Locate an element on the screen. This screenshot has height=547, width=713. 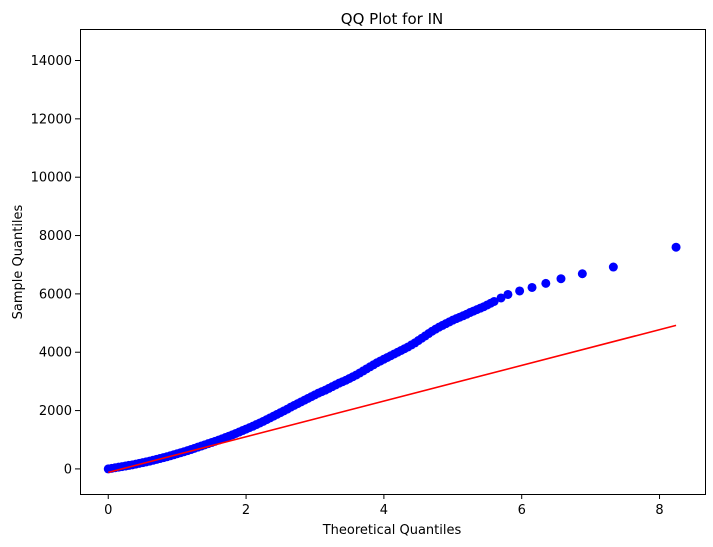
y-tick-label: 2000 is located at coordinates (55, 411).